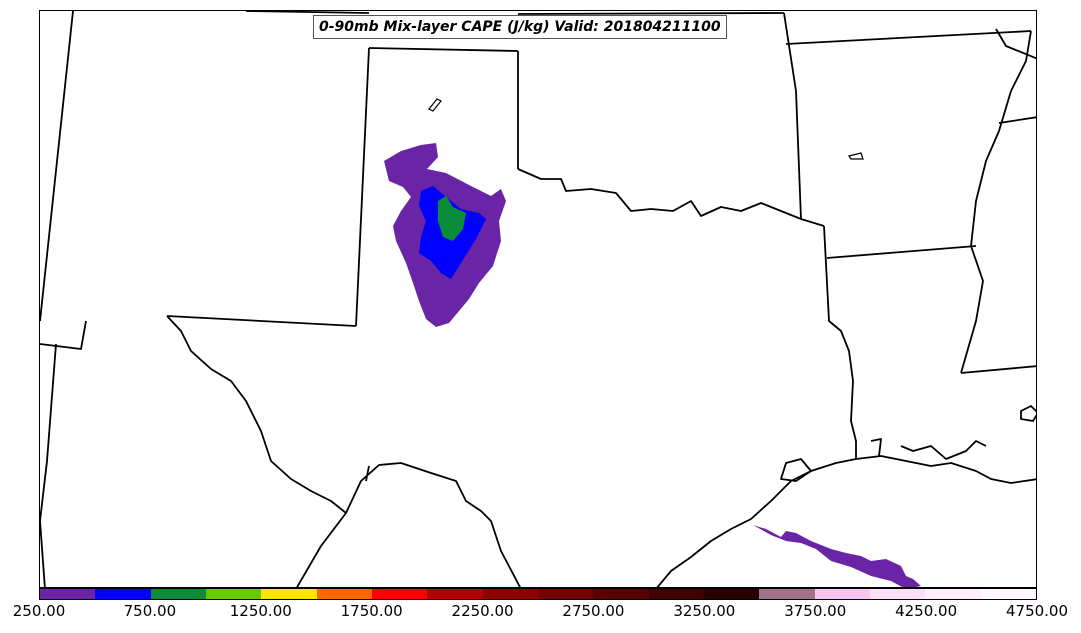 Image resolution: width=1081 pixels, height=633 pixels. I want to click on border-kentucky, so click(1015, 44).